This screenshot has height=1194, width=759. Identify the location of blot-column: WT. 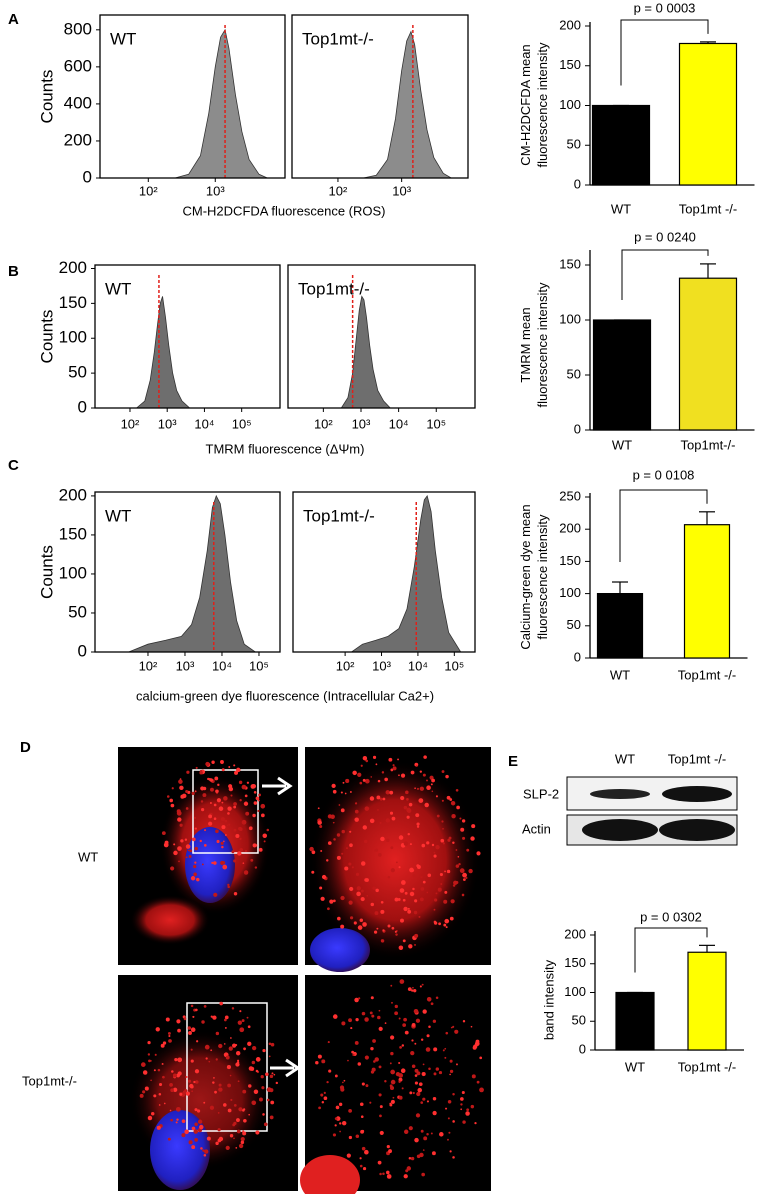
(625, 758).